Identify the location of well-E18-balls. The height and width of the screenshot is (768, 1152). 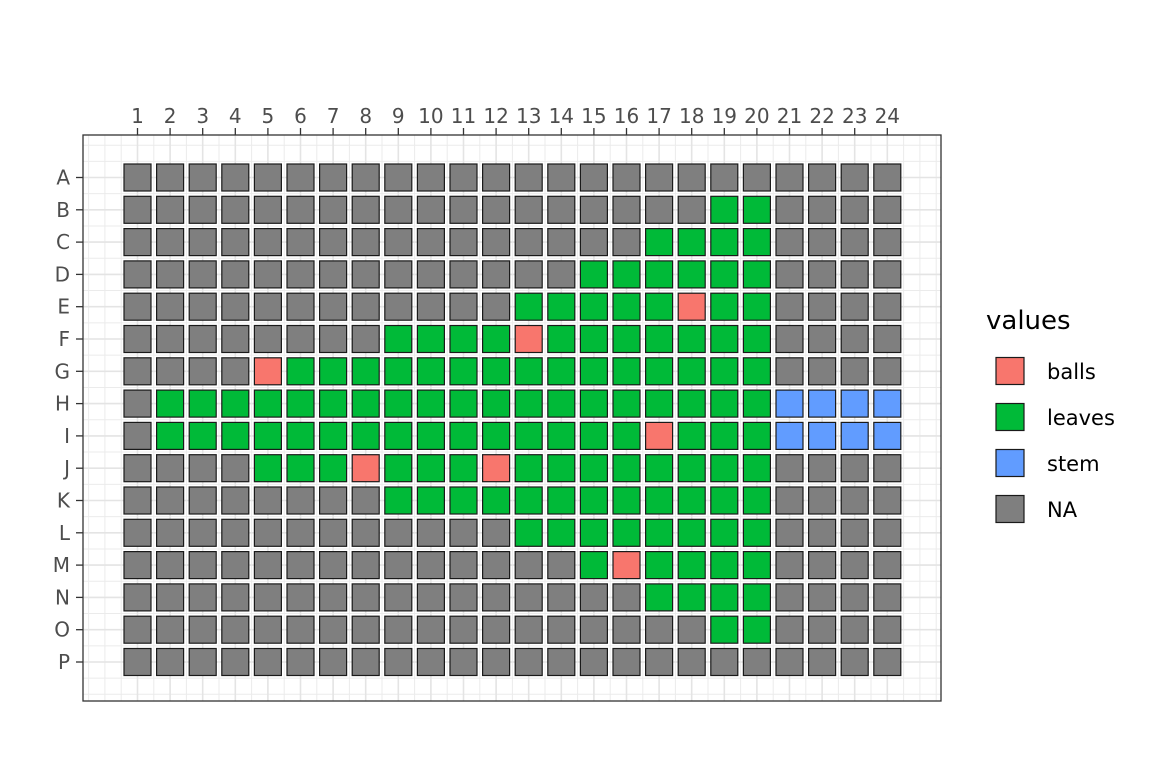
(691, 306).